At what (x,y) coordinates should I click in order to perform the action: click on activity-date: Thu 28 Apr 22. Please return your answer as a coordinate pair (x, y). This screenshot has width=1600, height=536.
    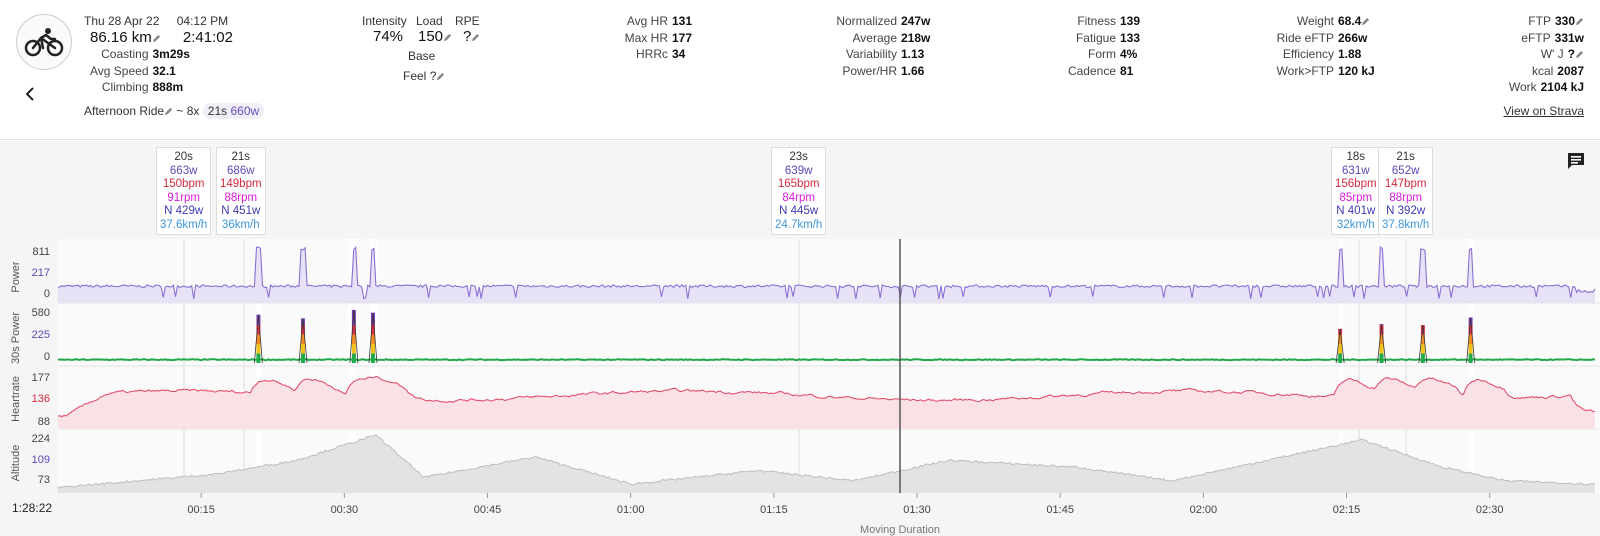
    Looking at the image, I should click on (122, 21).